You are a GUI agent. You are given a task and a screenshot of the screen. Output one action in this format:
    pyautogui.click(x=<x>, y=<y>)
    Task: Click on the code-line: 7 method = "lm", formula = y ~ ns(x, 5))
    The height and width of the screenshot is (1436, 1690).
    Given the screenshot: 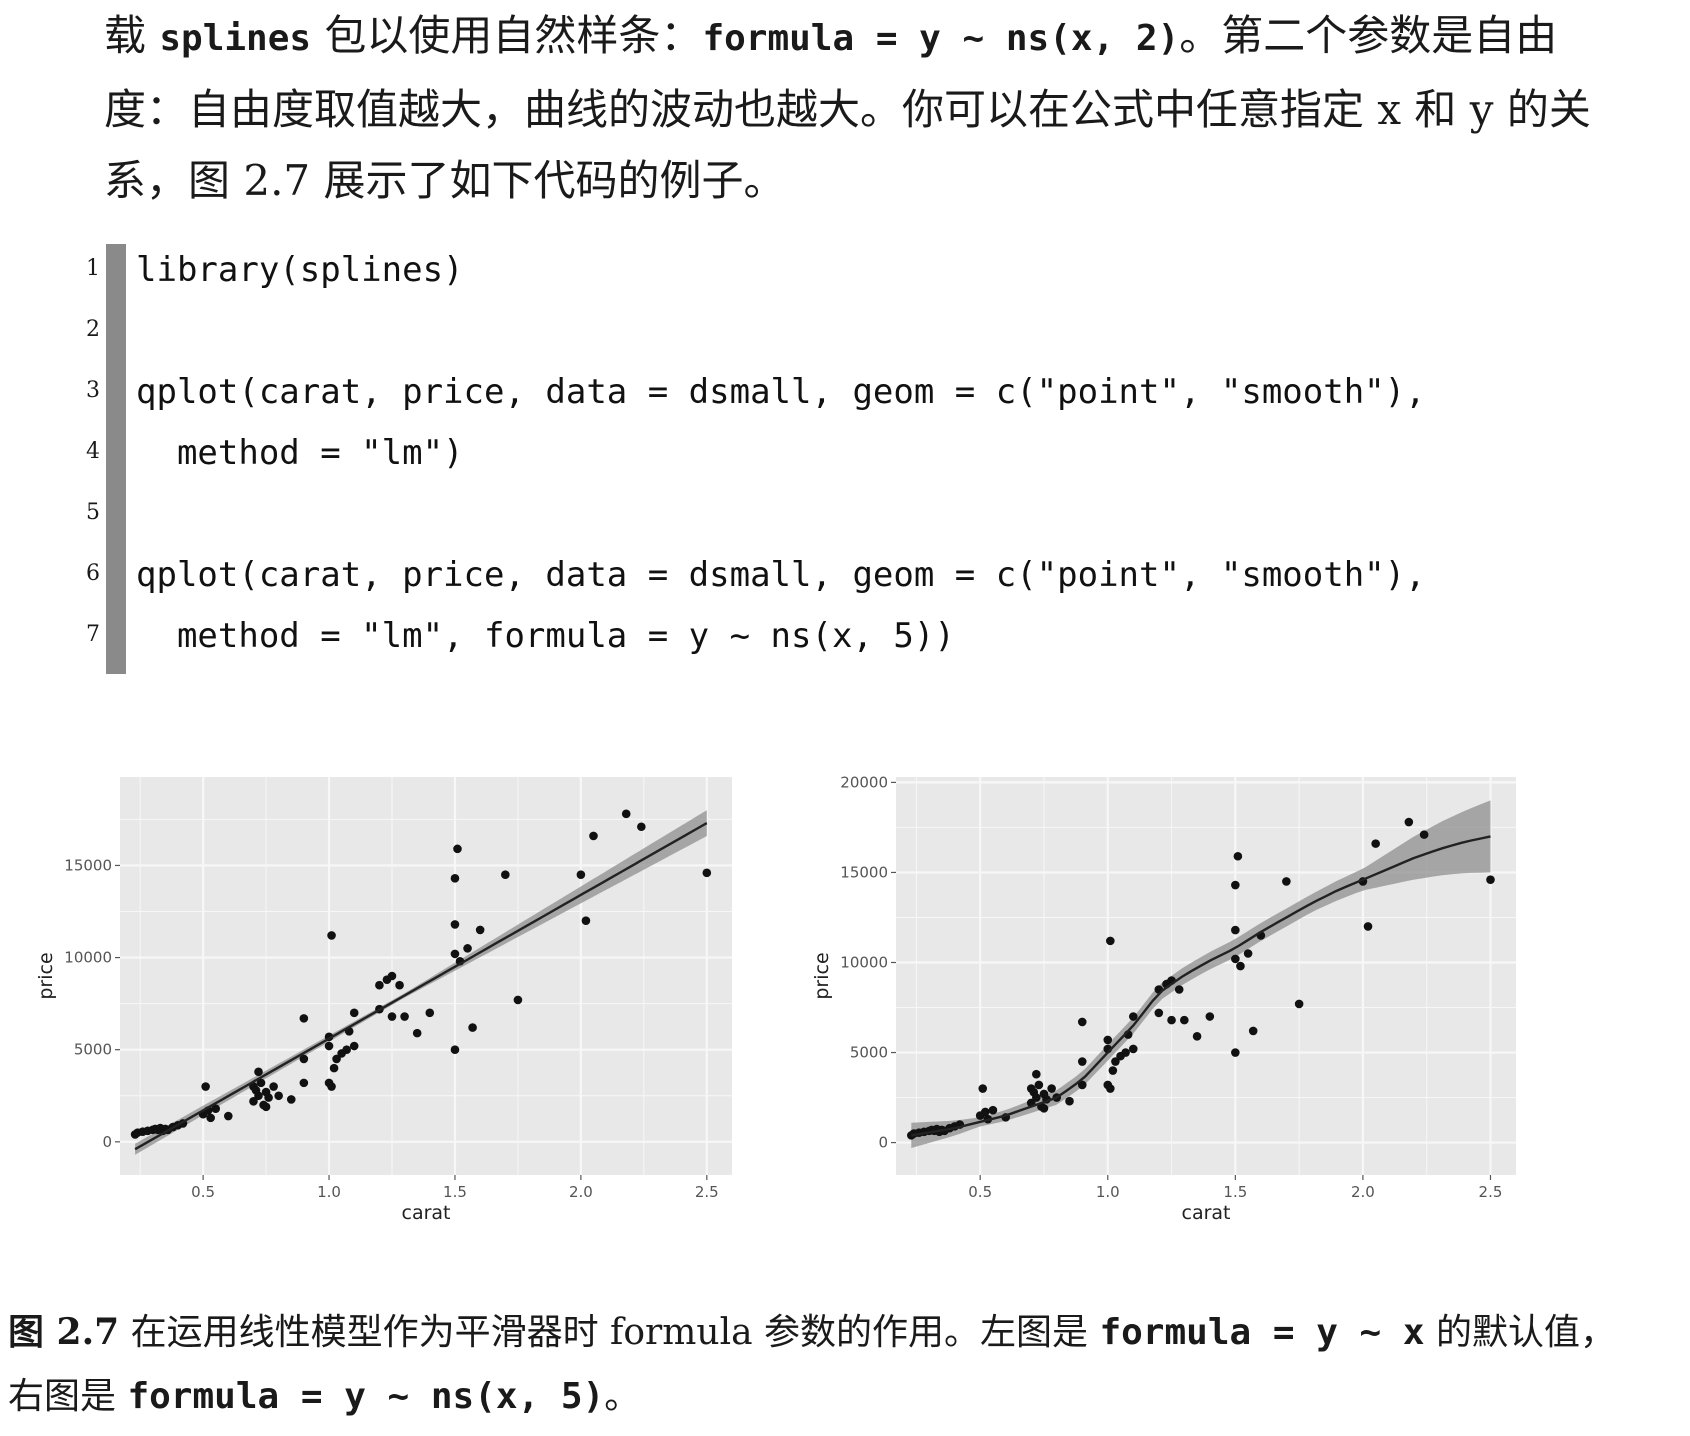 What is the action you would take?
    pyautogui.click(x=840, y=636)
    